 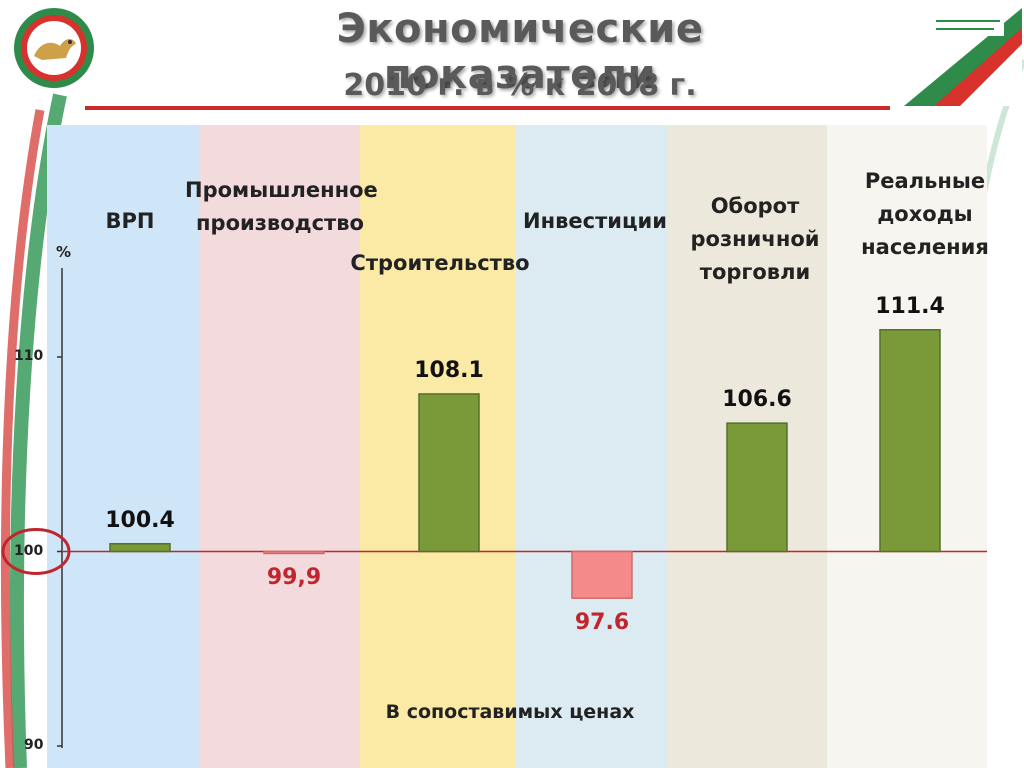 I want to click on baseline-highlight-circle, so click(x=36, y=551).